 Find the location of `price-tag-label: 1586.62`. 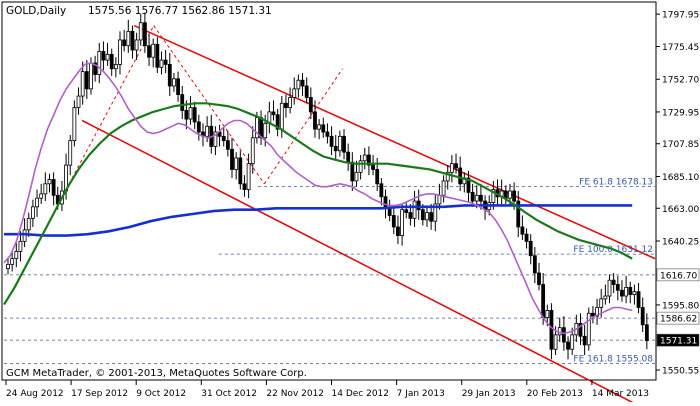

price-tag-label: 1586.62 is located at coordinates (678, 320).